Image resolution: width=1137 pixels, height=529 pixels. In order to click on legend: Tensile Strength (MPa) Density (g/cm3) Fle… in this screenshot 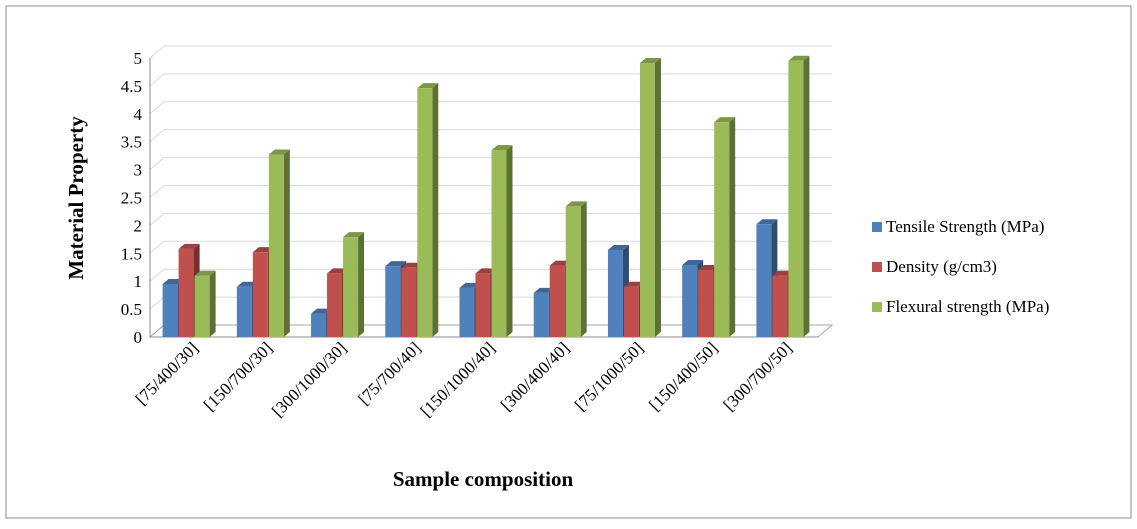, I will do `click(960, 266)`.